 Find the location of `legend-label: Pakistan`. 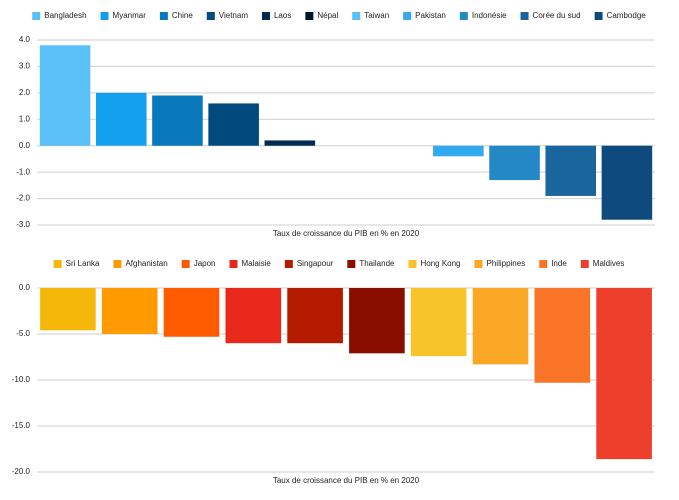

legend-label: Pakistan is located at coordinates (430, 15).